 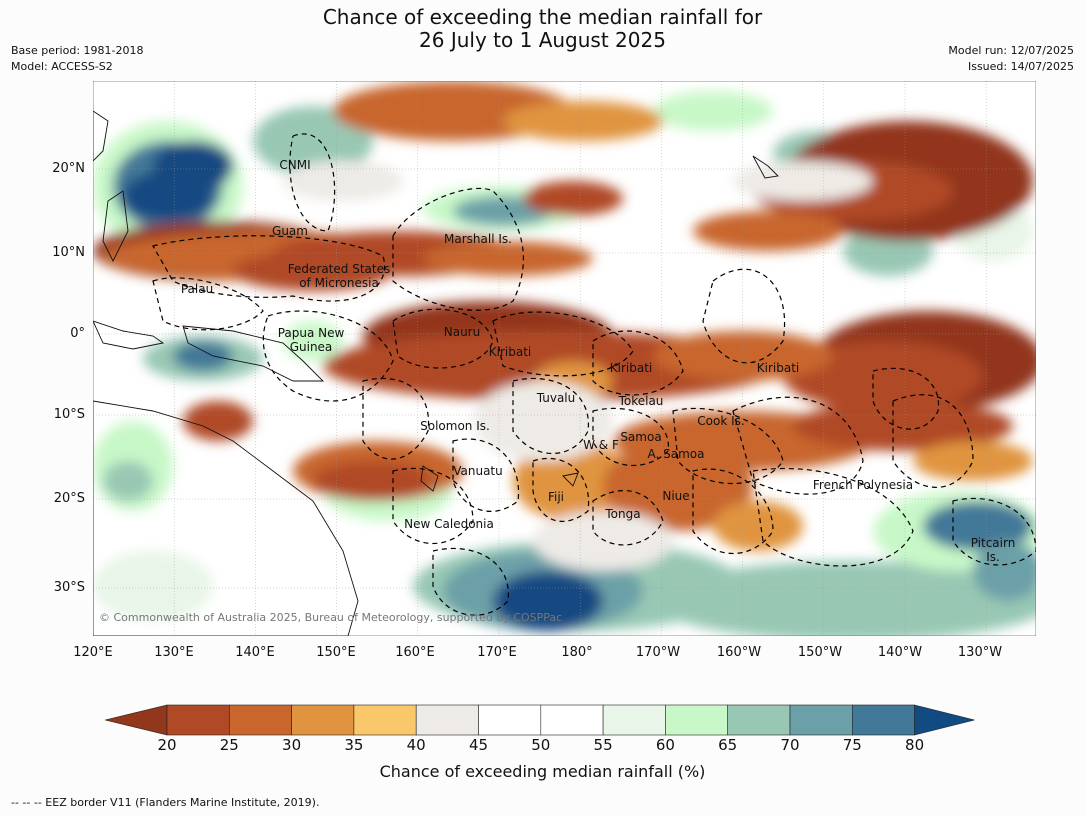 What do you see at coordinates (980, 652) in the screenshot?
I see `x-tick-label: 130°W` at bounding box center [980, 652].